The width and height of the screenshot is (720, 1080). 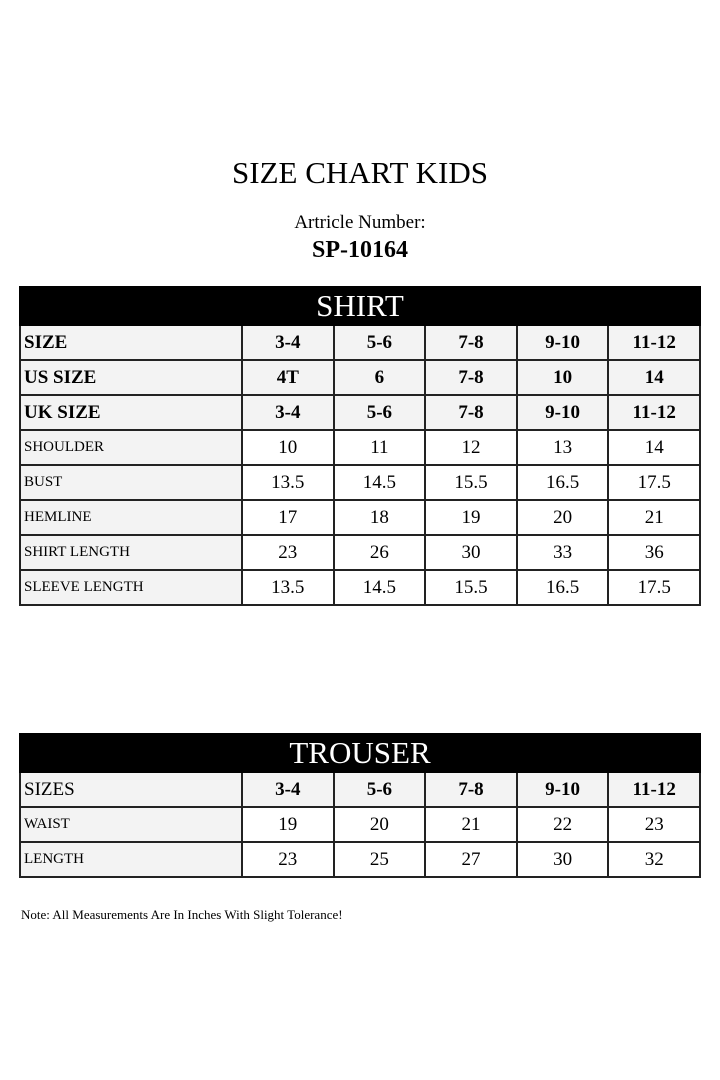 What do you see at coordinates (131, 377) in the screenshot?
I see `row-label: US SIZE` at bounding box center [131, 377].